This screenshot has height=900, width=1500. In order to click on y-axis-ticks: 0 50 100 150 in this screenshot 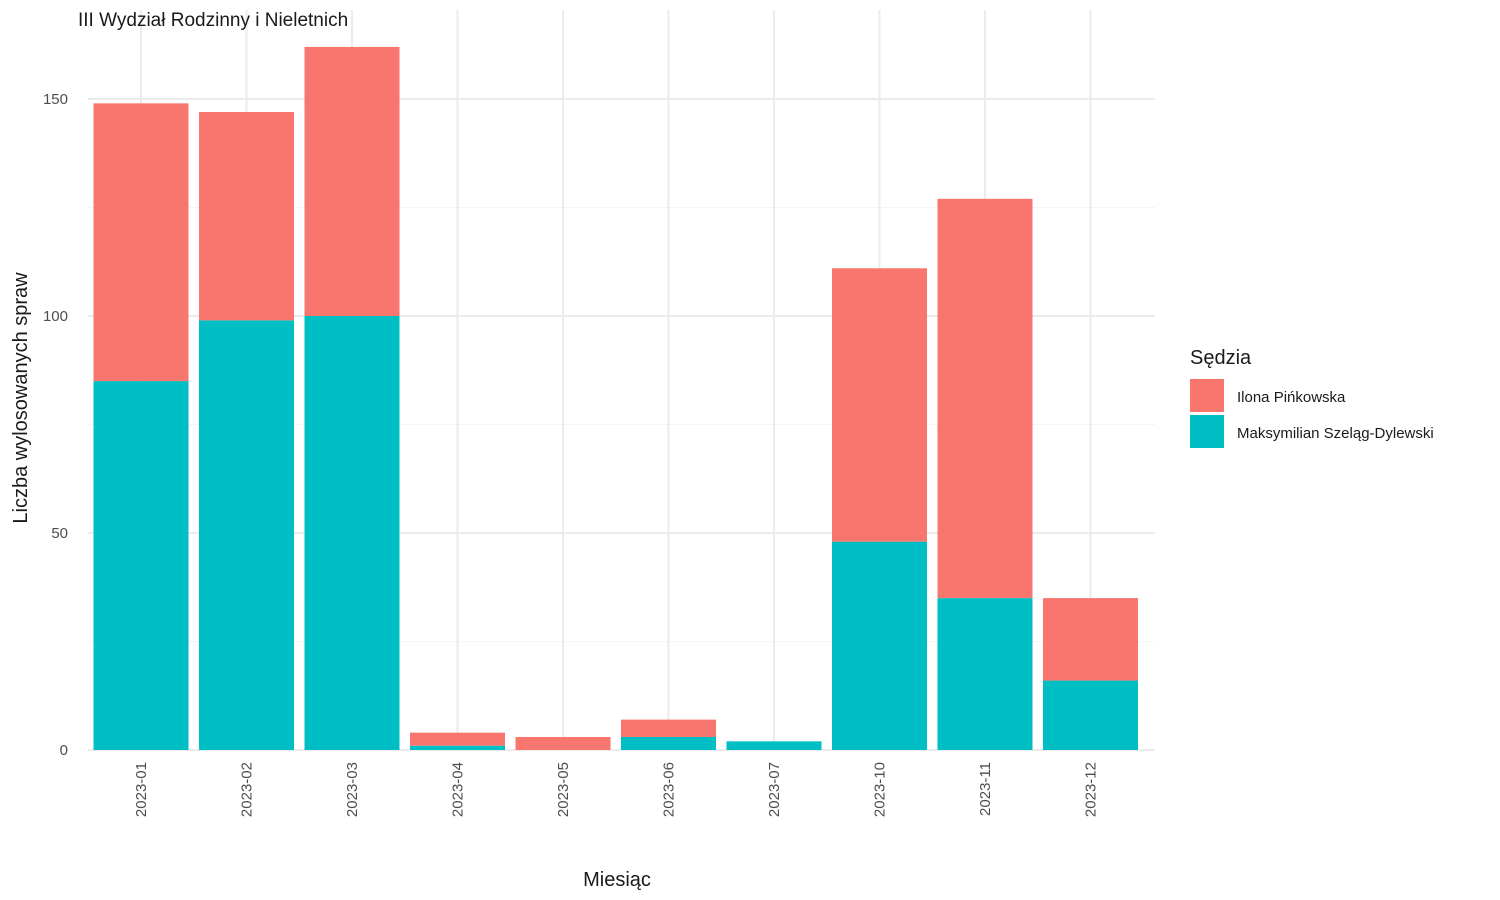, I will do `click(55, 425)`.